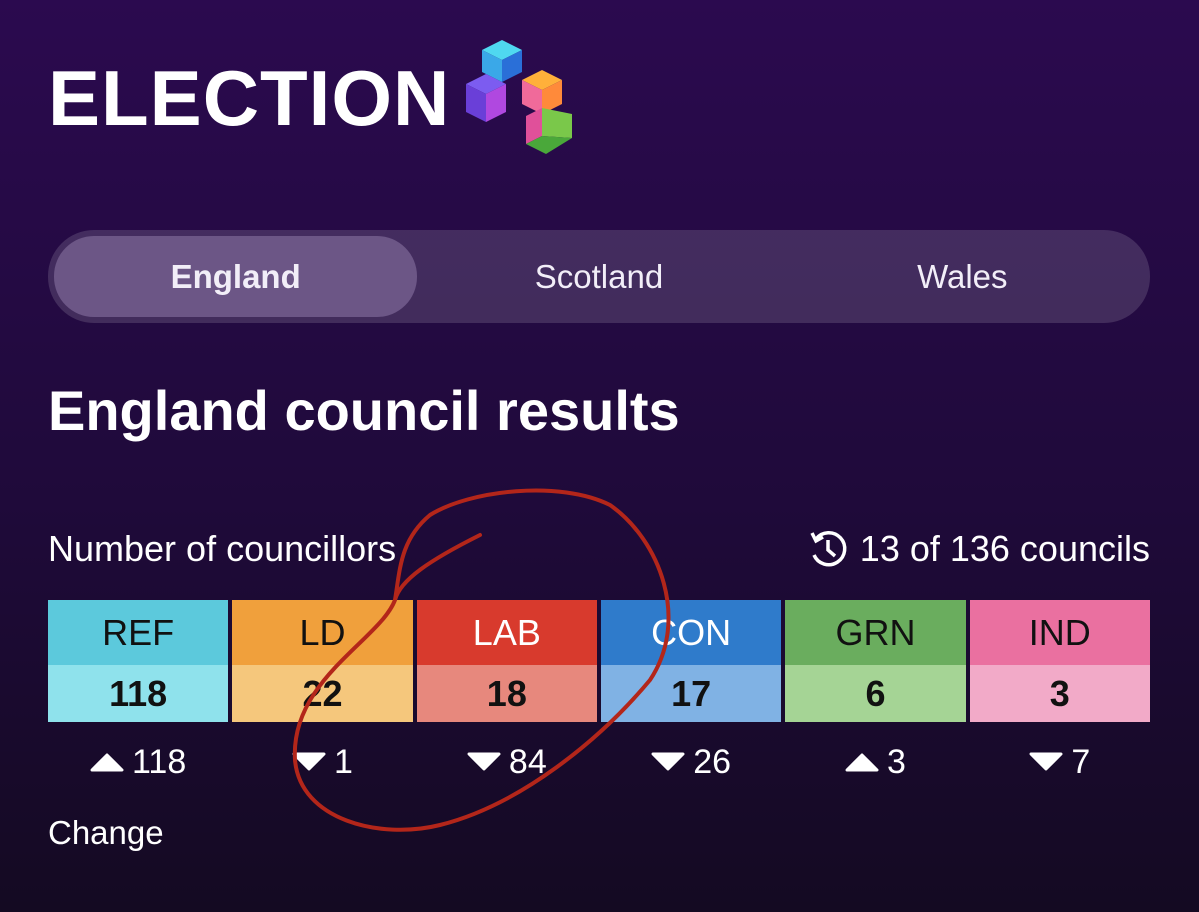 The width and height of the screenshot is (1199, 912). What do you see at coordinates (322, 693) in the screenshot?
I see `seat-count: 22` at bounding box center [322, 693].